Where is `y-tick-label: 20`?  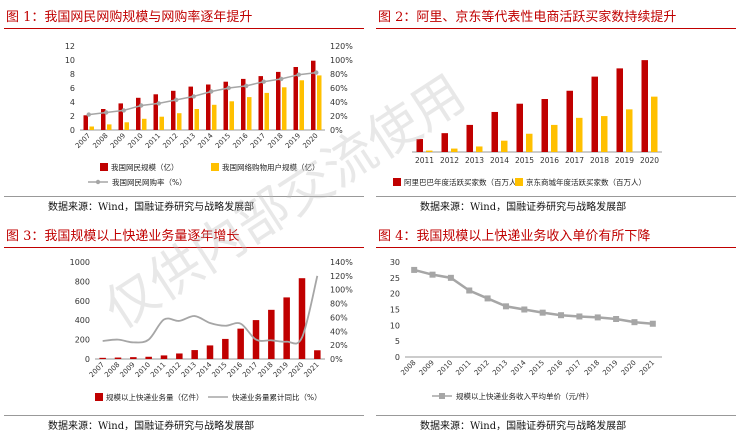 y-tick-label: 20 is located at coordinates (395, 294).